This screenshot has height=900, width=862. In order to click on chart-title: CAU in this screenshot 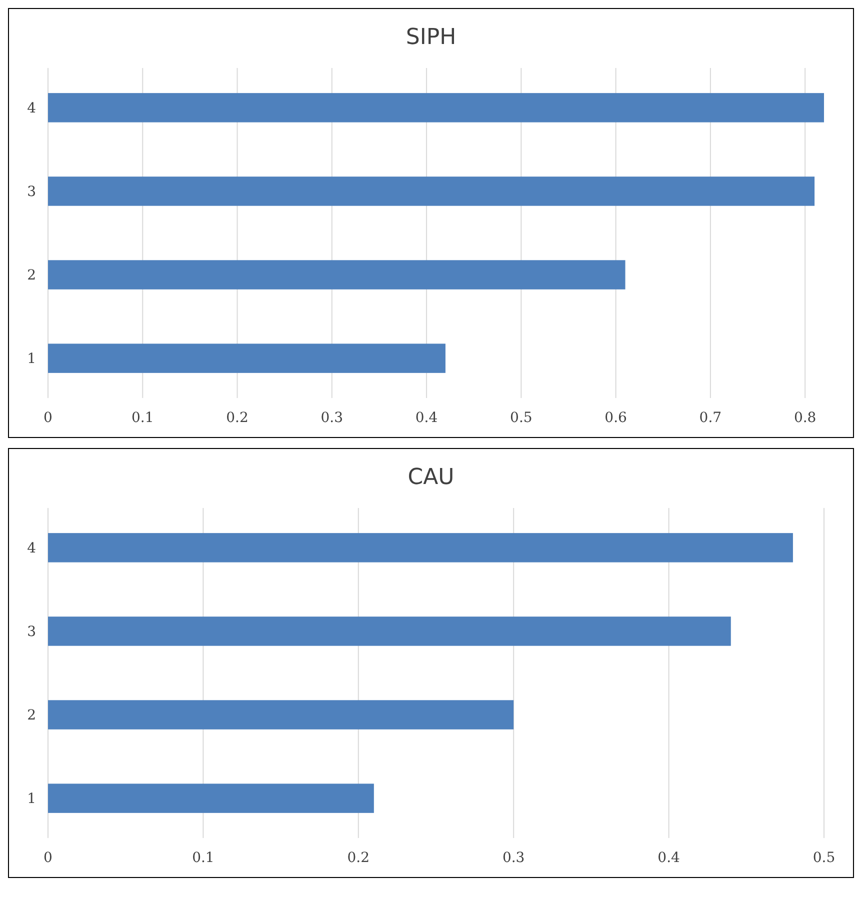, I will do `click(431, 477)`.